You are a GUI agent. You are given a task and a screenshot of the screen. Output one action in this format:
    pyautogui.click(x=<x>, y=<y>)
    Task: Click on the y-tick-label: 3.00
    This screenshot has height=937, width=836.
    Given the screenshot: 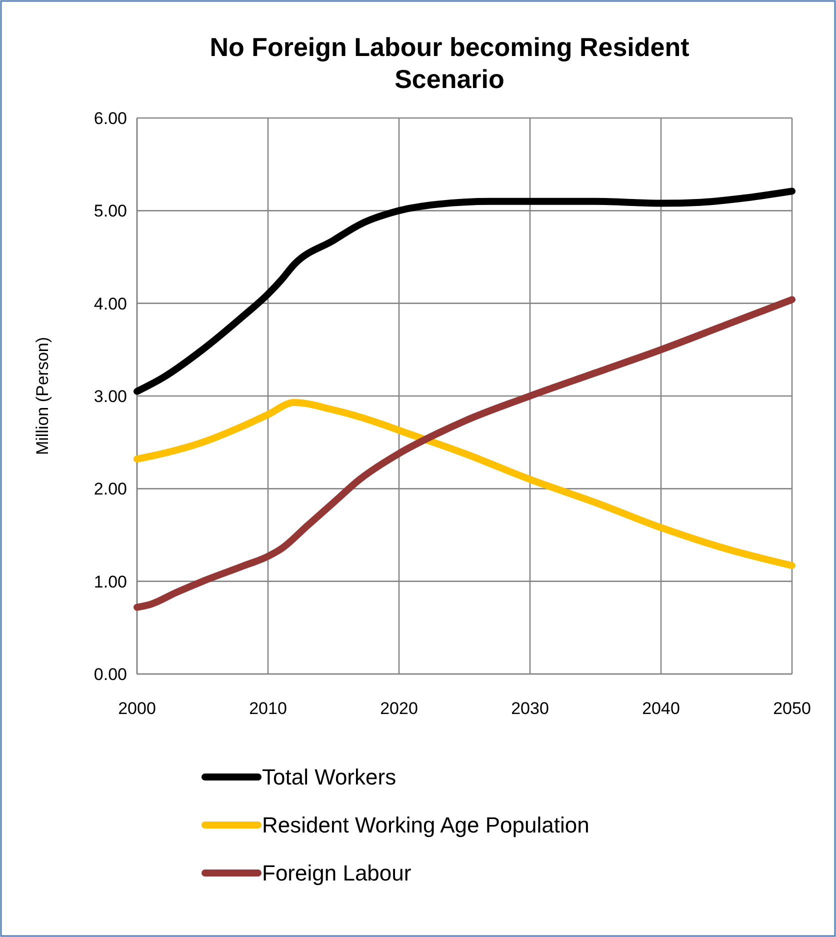 What is the action you would take?
    pyautogui.click(x=110, y=396)
    